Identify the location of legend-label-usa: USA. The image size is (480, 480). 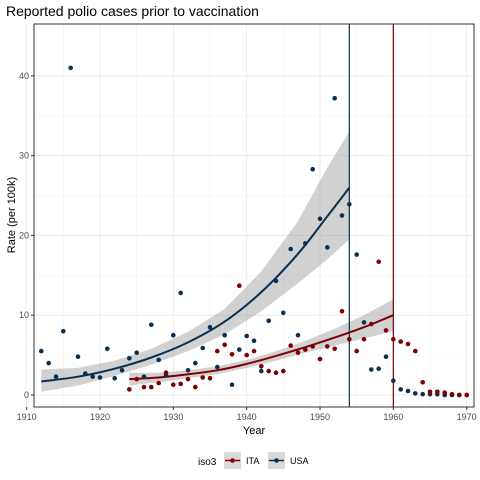
(299, 461).